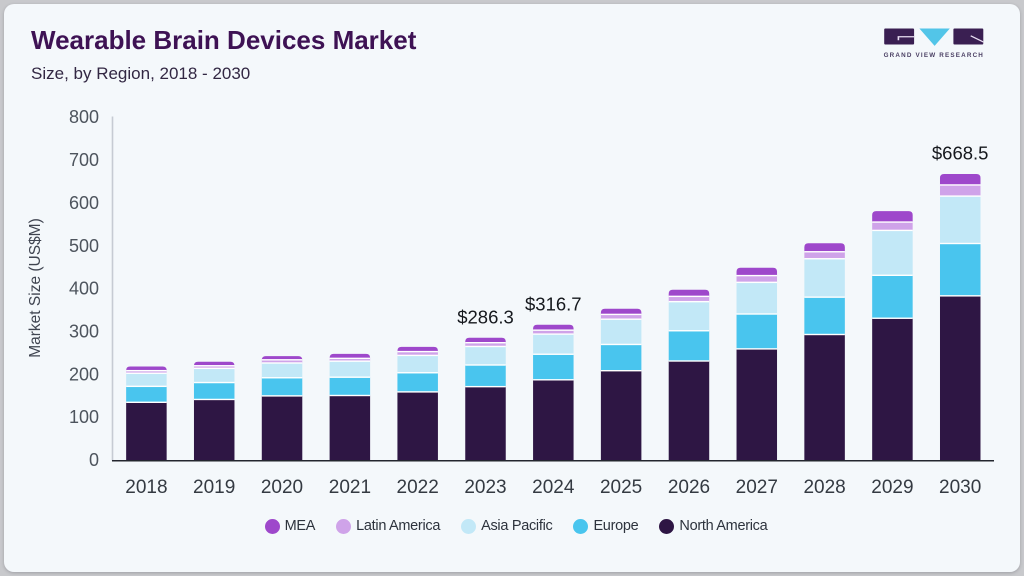 This screenshot has width=1024, height=576. Describe the element at coordinates (960, 487) in the screenshot. I see `svg-text: 2030` at that location.